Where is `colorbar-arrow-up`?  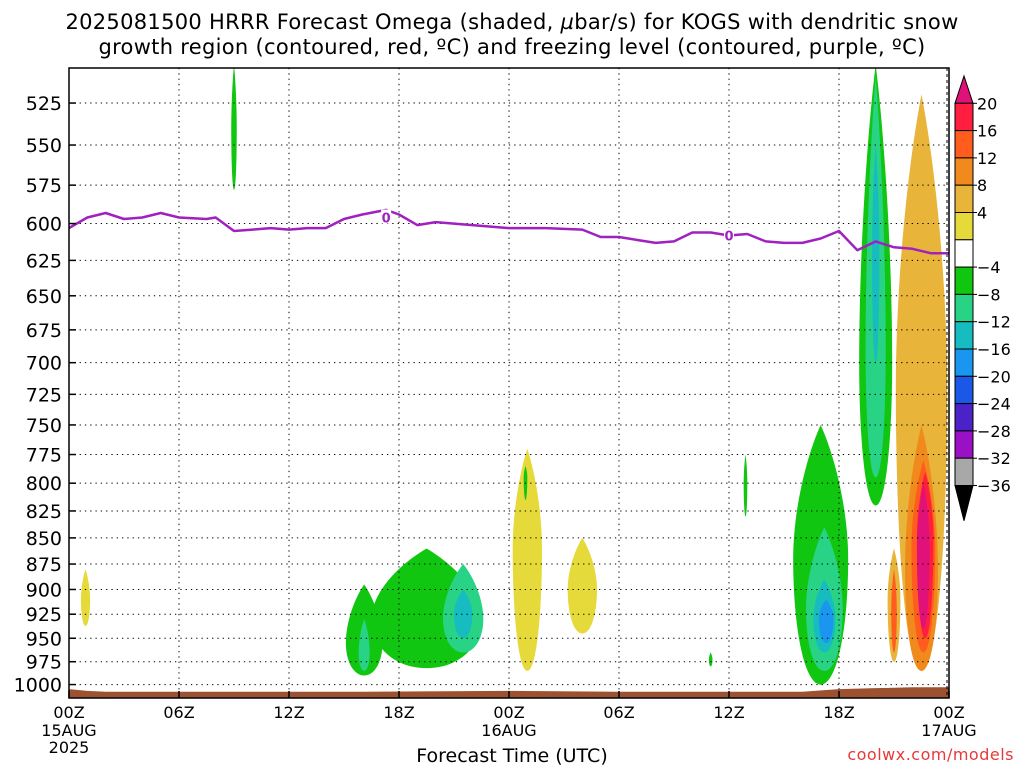
colorbar-arrow-up is located at coordinates (964, 89).